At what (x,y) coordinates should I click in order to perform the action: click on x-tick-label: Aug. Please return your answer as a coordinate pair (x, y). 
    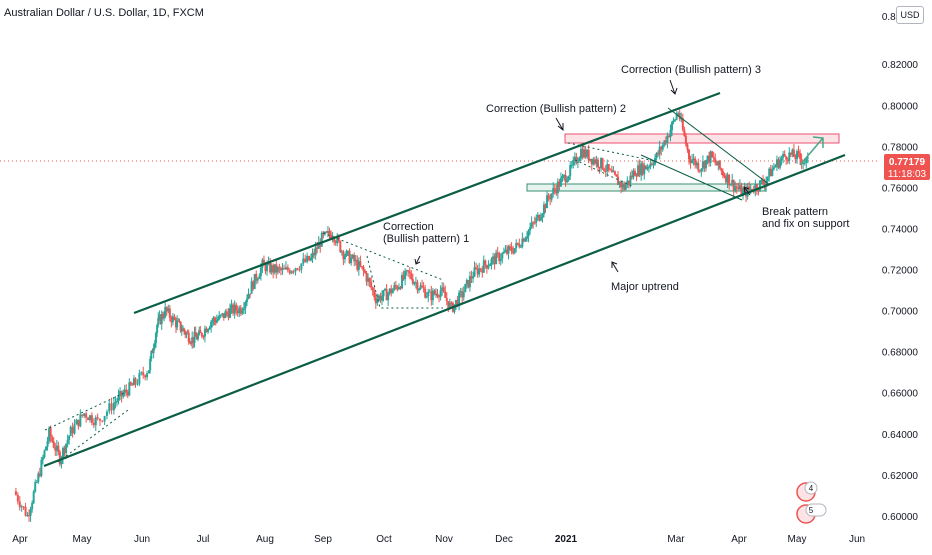
    Looking at the image, I should click on (265, 539).